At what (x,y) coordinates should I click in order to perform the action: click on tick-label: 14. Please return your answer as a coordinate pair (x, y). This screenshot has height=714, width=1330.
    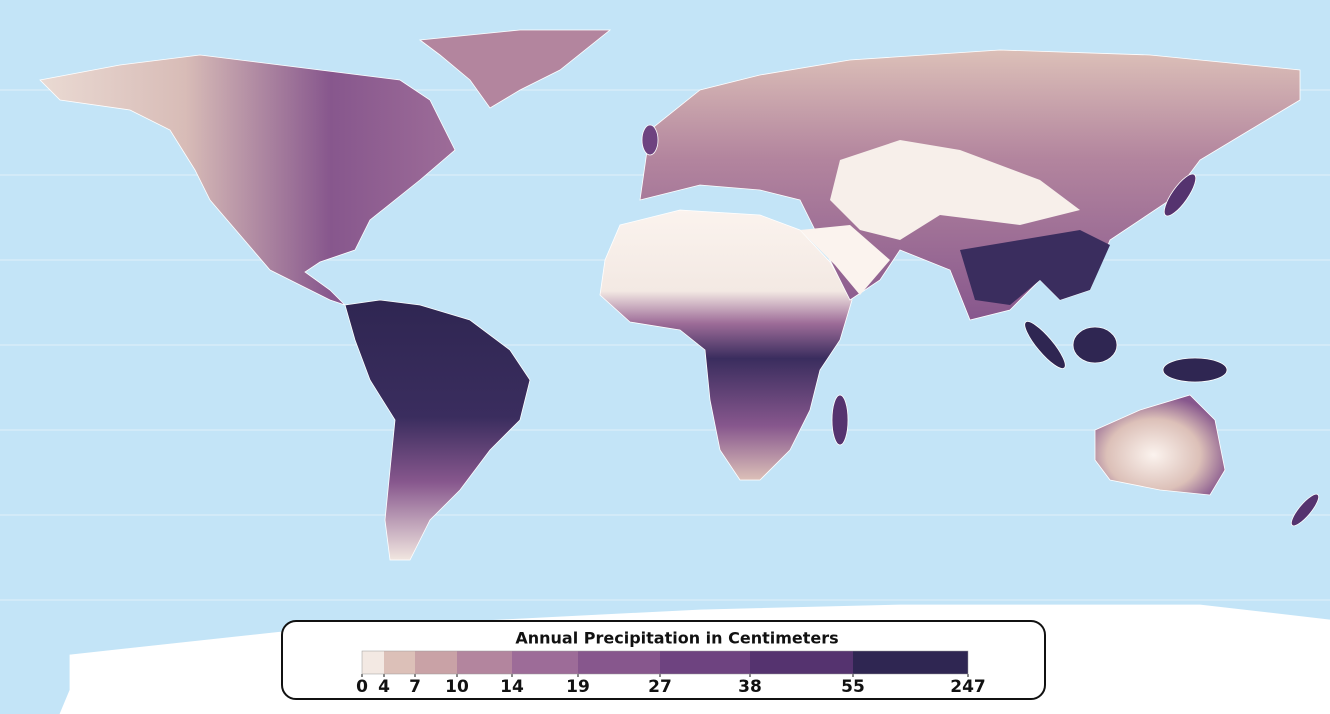
    Looking at the image, I should click on (512, 687).